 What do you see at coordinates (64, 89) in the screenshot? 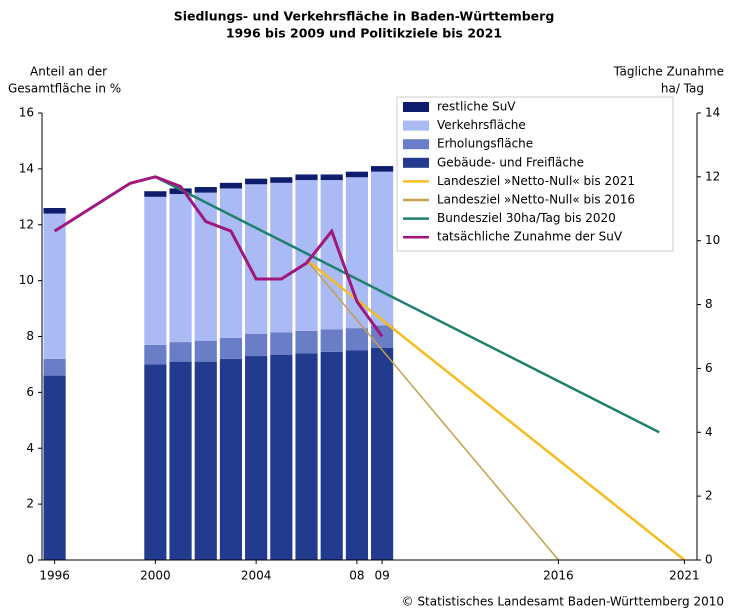
I see `y-axis-label: Gesamtfläche in %` at bounding box center [64, 89].